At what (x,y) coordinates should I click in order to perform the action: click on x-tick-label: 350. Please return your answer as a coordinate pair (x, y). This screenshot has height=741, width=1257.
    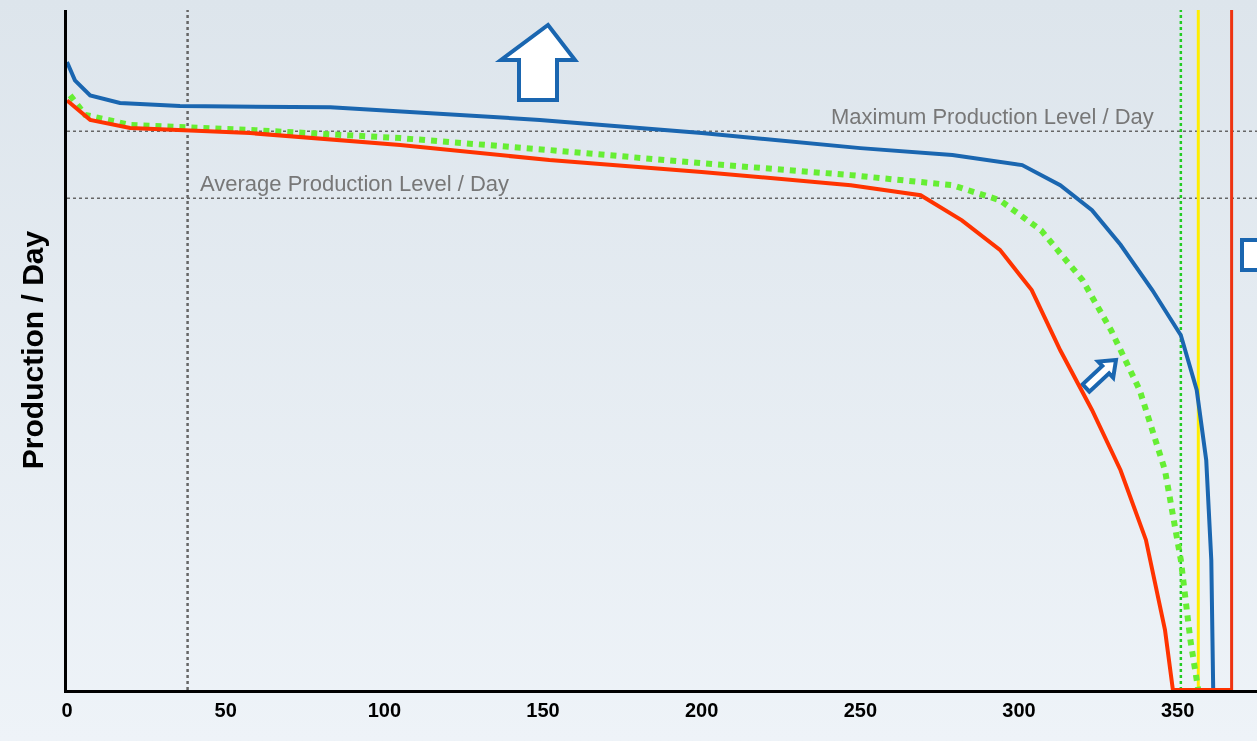
    Looking at the image, I should click on (1177, 710).